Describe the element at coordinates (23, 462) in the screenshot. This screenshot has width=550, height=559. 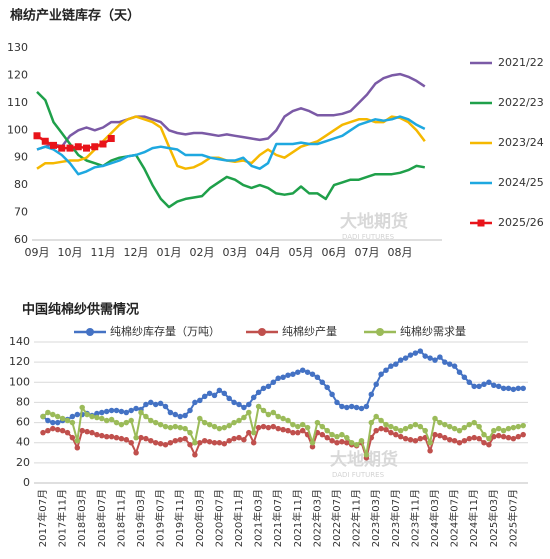
I see `y-tick-label: 20` at that location.